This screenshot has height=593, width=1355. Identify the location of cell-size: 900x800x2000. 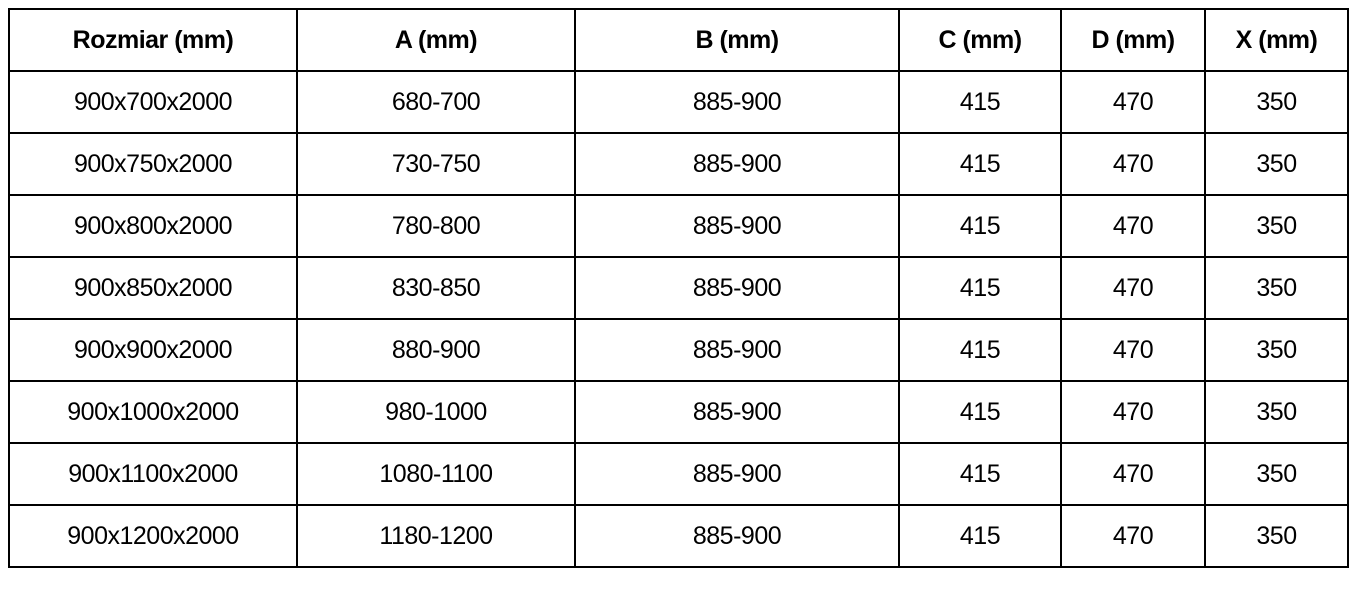
(153, 226).